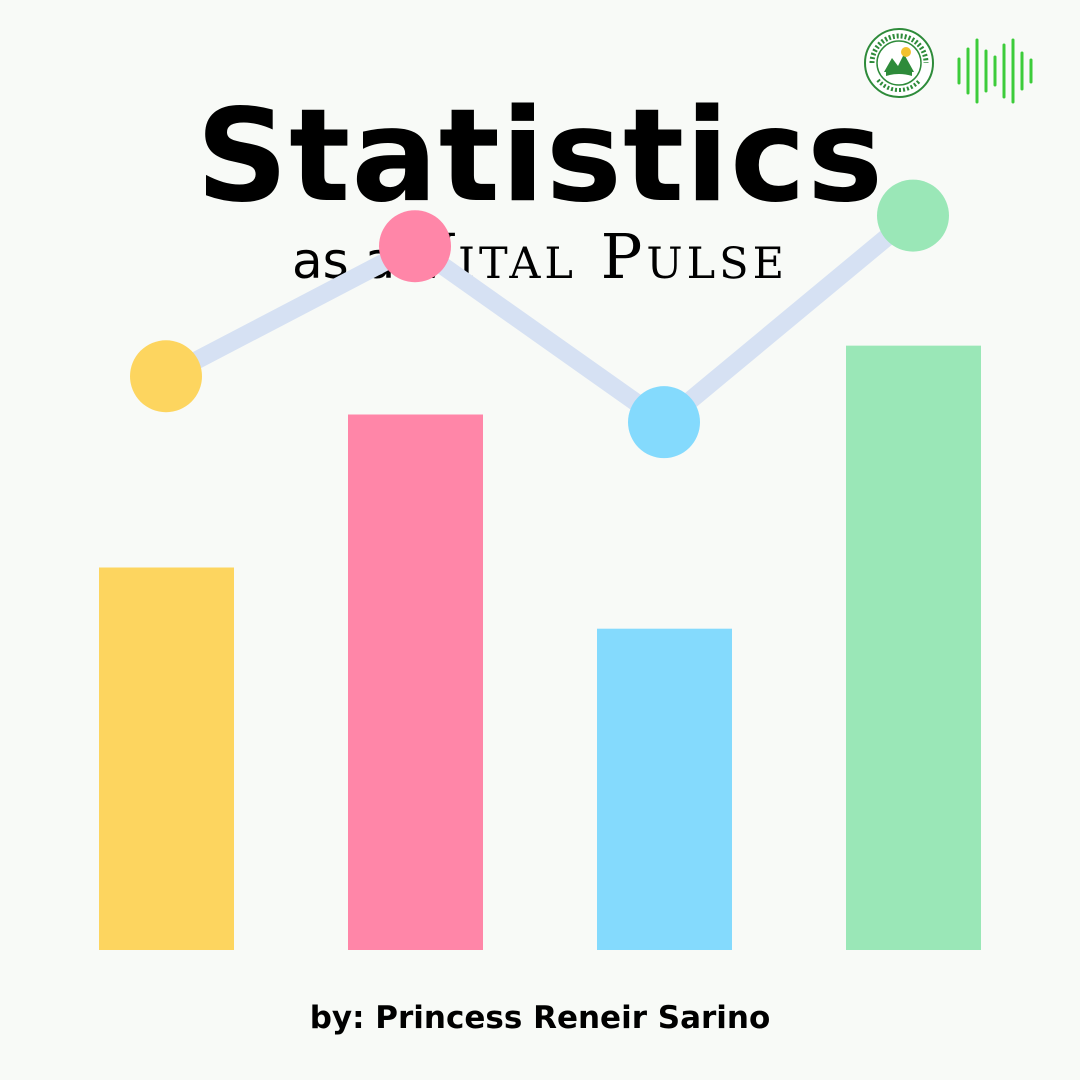 The image size is (1080, 1080). Describe the element at coordinates (166, 758) in the screenshot. I see `bar-first` at that location.